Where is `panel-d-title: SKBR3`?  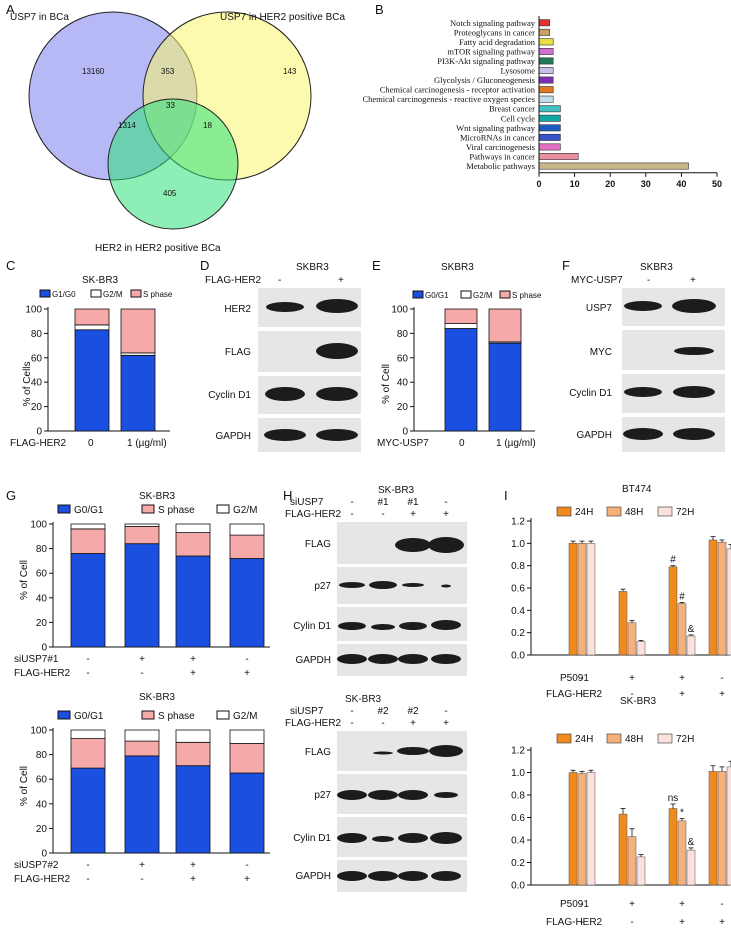
panel-d-title: SKBR3 is located at coordinates (312, 267).